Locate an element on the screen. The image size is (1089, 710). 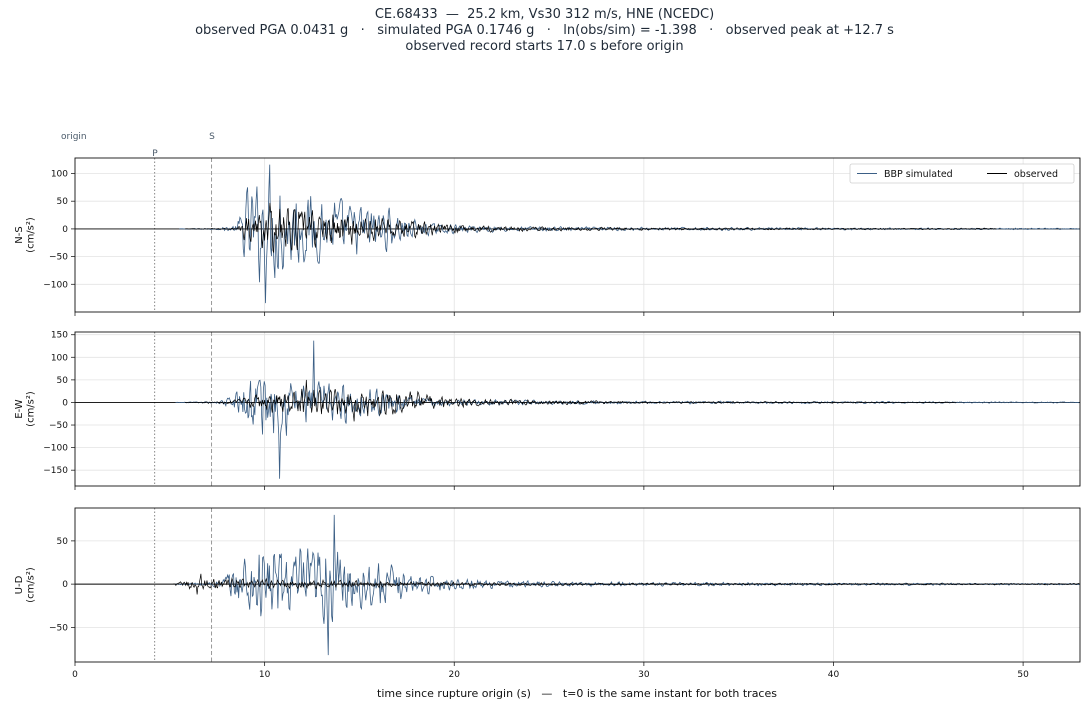
legend-label: observed is located at coordinates (1036, 174).